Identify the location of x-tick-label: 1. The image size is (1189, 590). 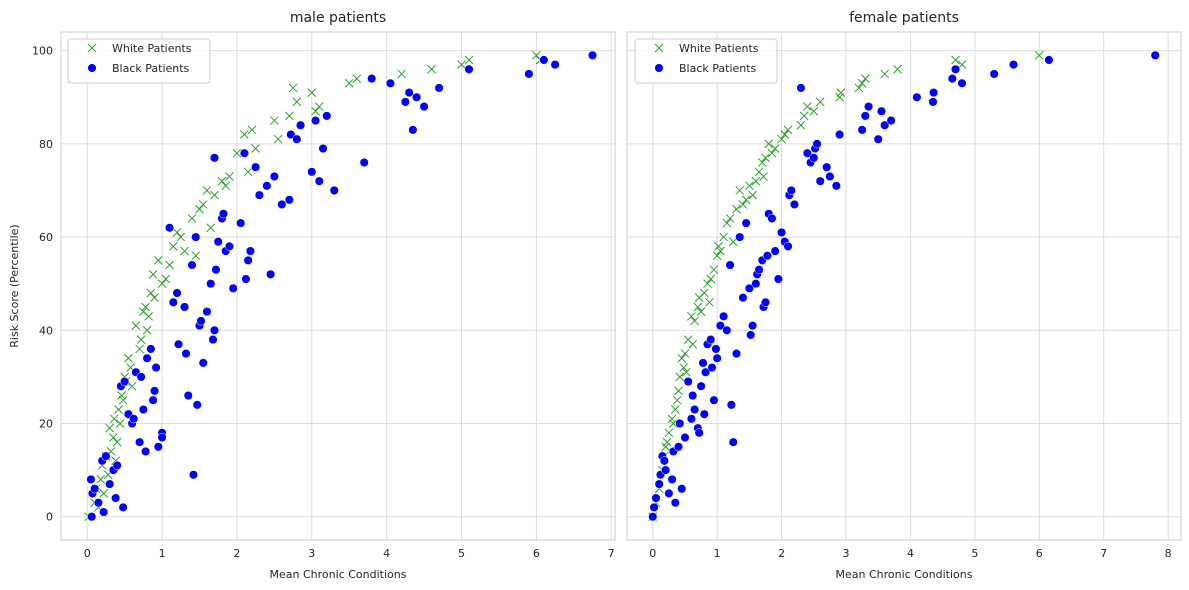
(162, 553).